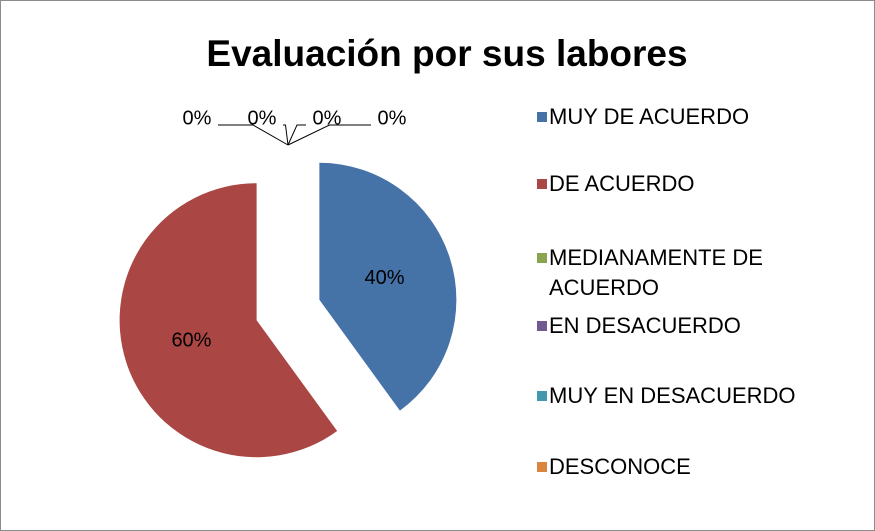 The height and width of the screenshot is (531, 875). What do you see at coordinates (191, 341) in the screenshot?
I see `data-label: 60%` at bounding box center [191, 341].